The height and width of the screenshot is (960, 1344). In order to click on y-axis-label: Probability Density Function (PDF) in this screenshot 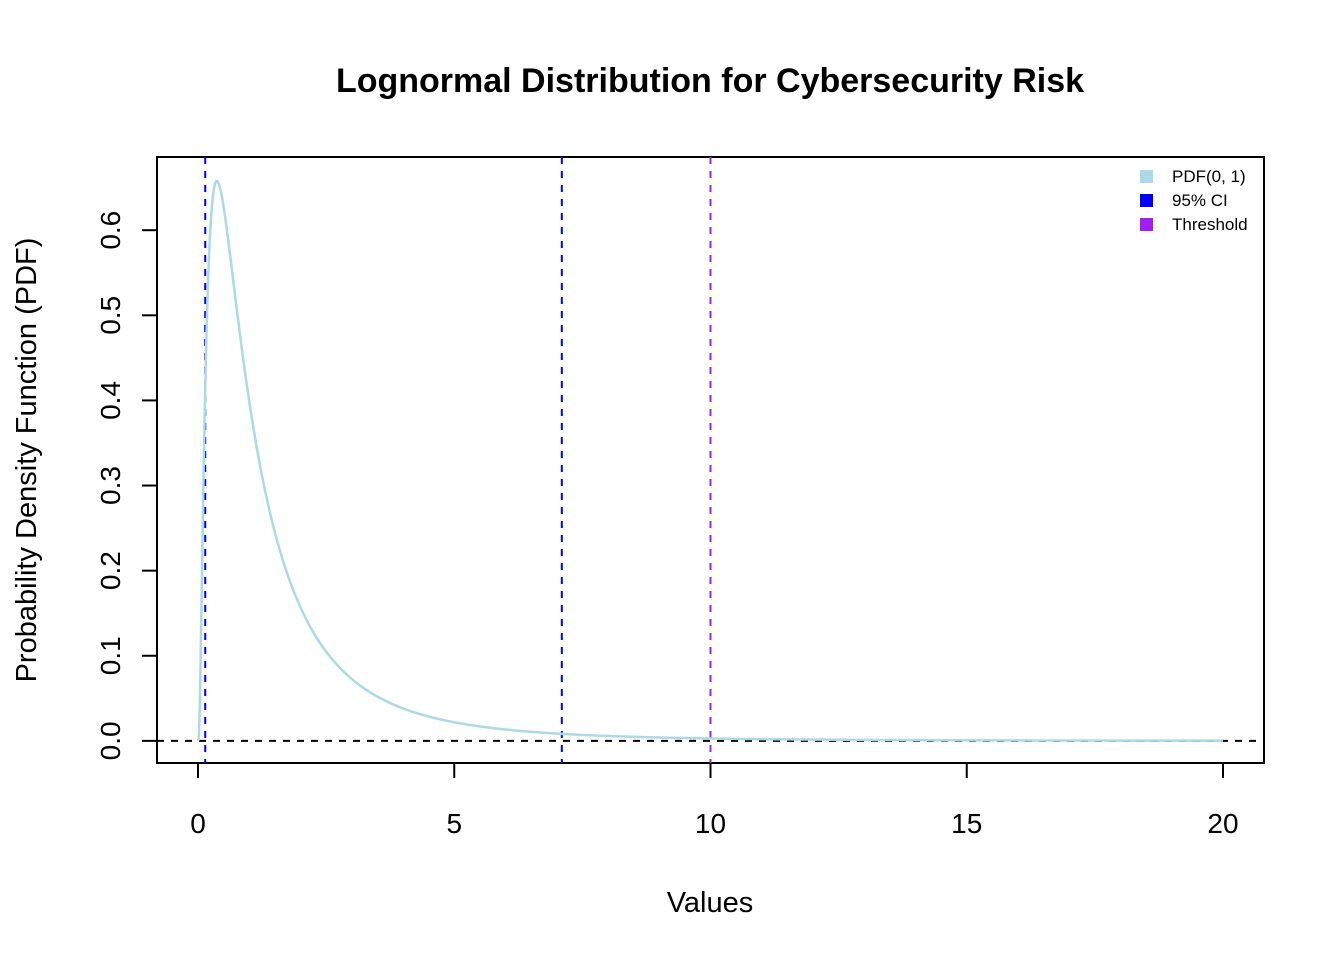, I will do `click(27, 460)`.